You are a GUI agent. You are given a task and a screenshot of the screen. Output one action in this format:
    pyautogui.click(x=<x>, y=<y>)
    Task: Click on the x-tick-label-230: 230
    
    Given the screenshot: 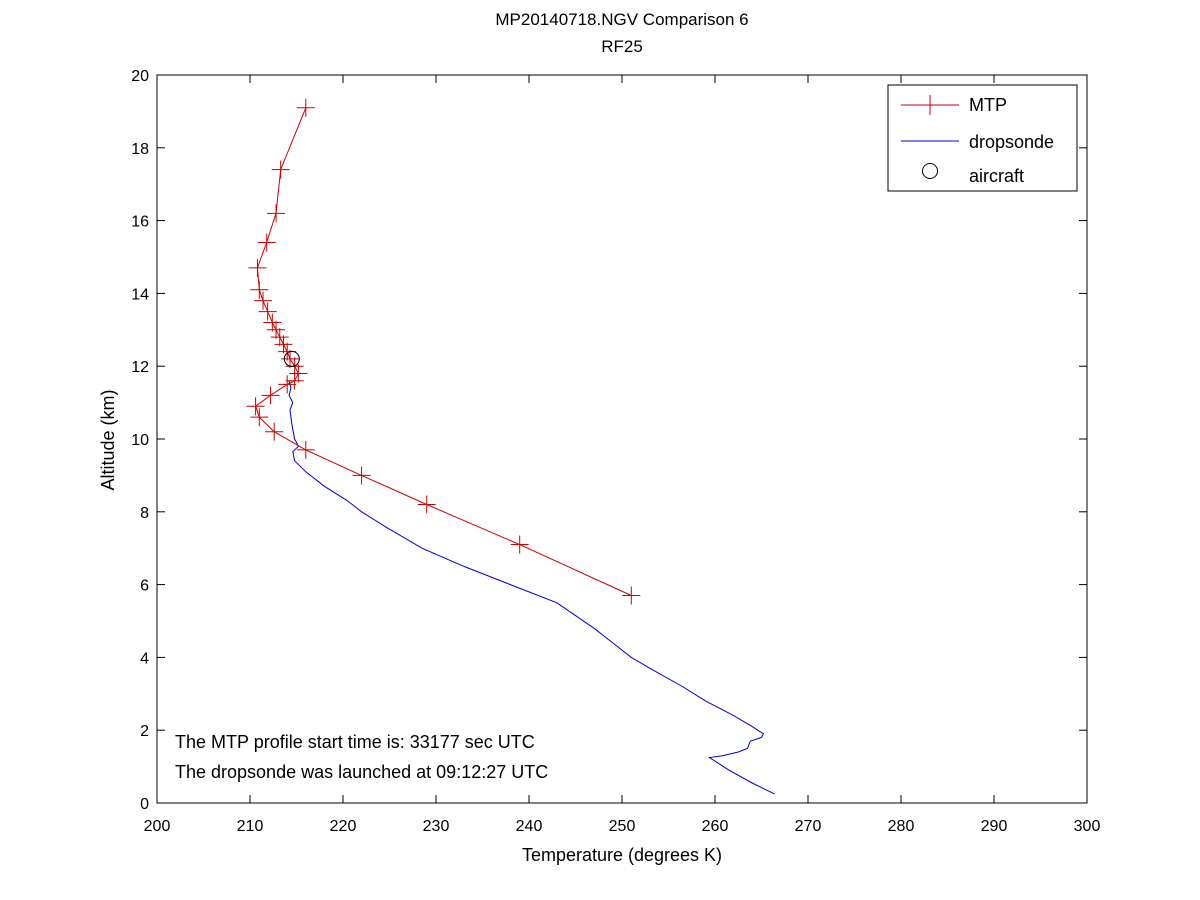 What is the action you would take?
    pyautogui.click(x=436, y=826)
    